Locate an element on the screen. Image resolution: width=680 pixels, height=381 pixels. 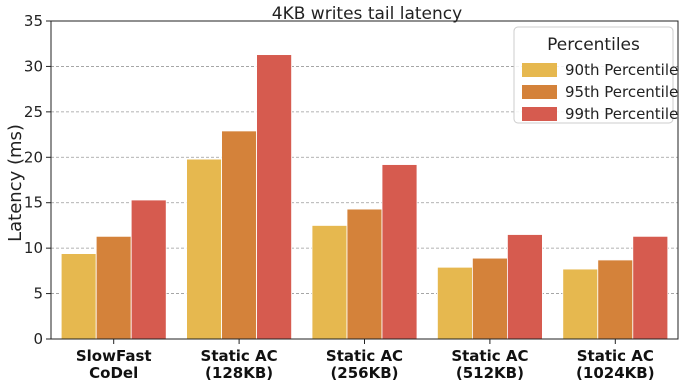
y-tick-label: 25 is located at coordinates (33, 112).